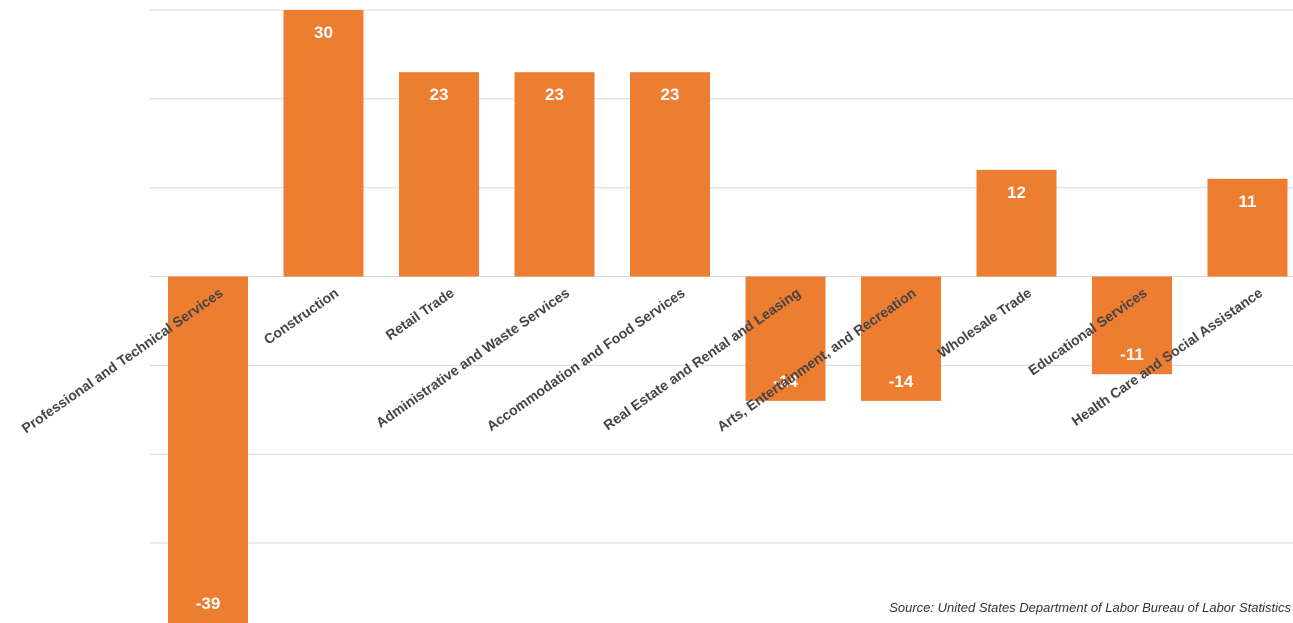 This screenshot has height=623, width=1293. Describe the element at coordinates (1132, 354) in the screenshot. I see `bar-value-label: -11` at that location.